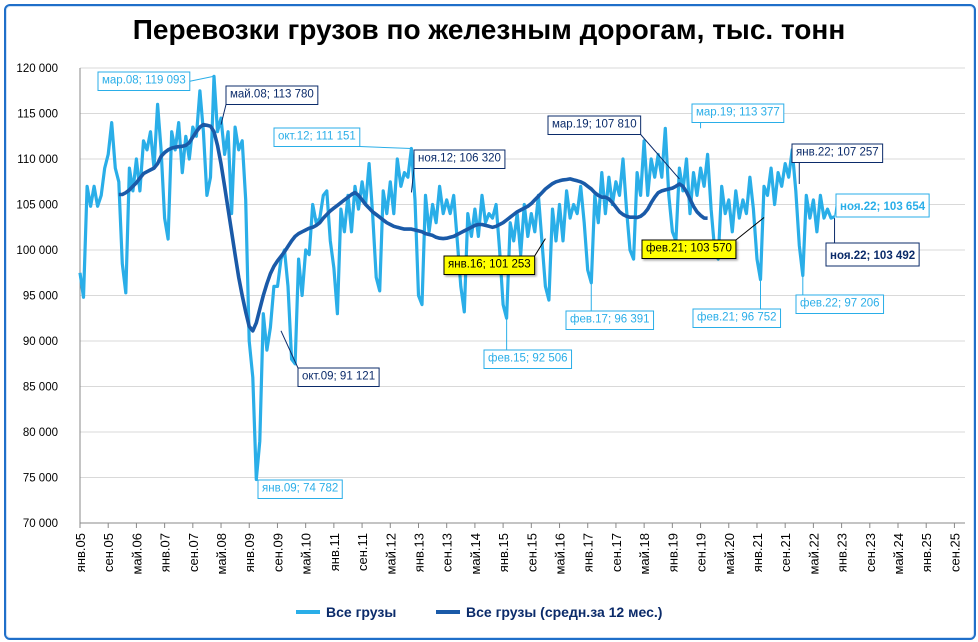  What do you see at coordinates (703, 238) in the screenshot?
I see `callout: фев.21; 103 570` at bounding box center [703, 238].